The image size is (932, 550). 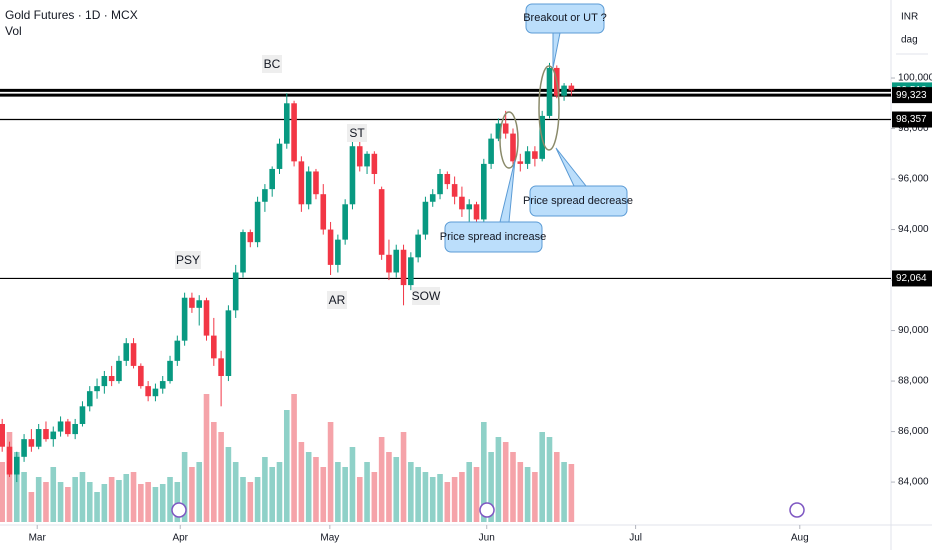 I want to click on x-tick-label: Aug, so click(x=800, y=538).